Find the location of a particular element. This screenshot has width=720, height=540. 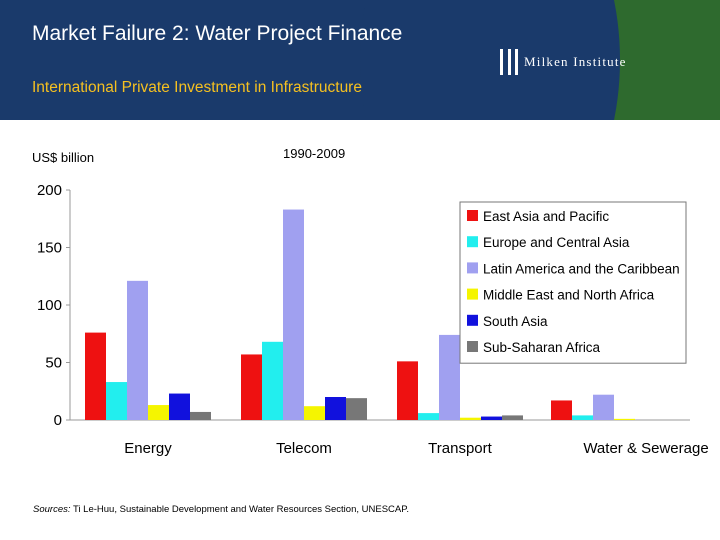

category-label: Water & Sewerage is located at coordinates (645, 448).